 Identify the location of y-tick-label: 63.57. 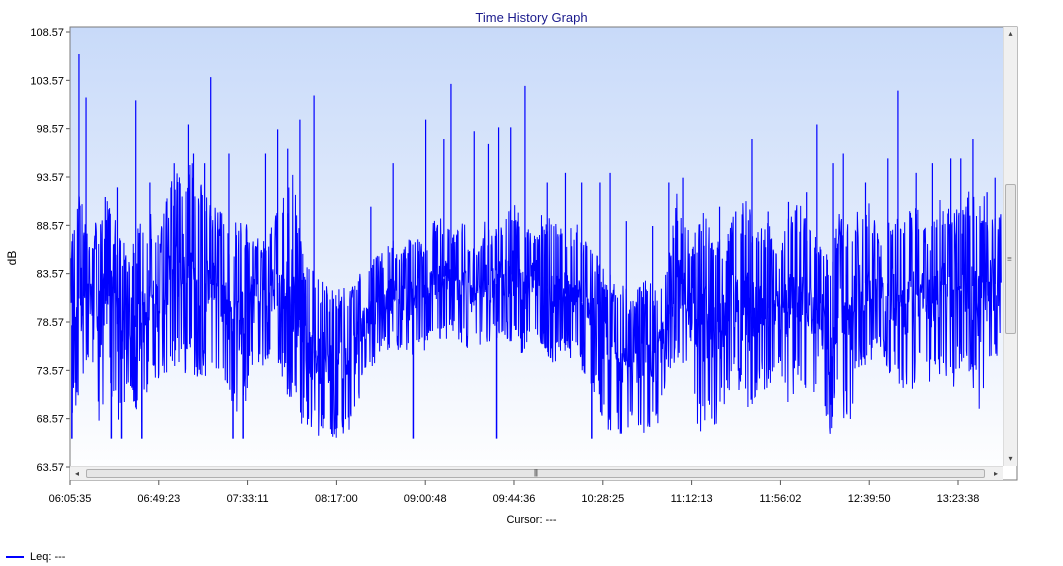
(50, 468).